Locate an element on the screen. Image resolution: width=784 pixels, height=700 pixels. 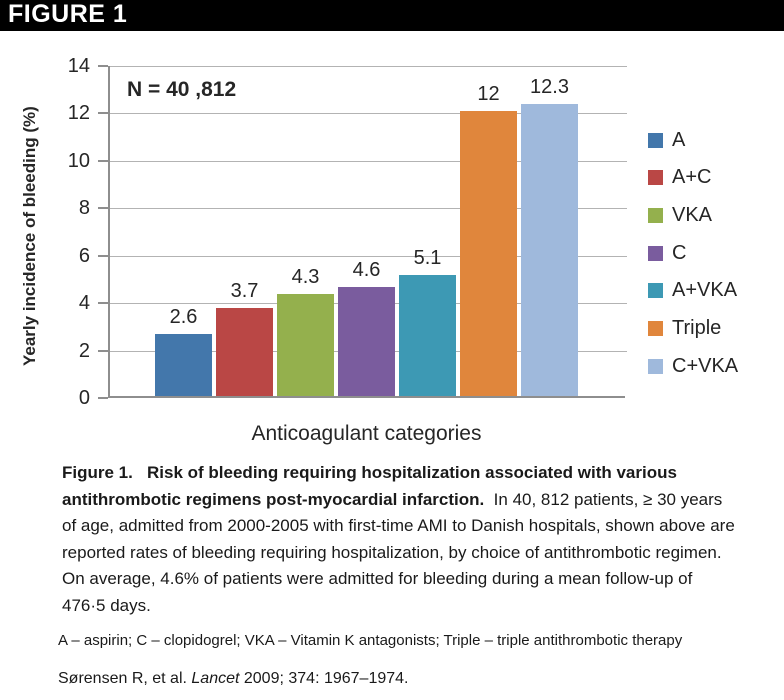
legend-item-VKA: VKA is located at coordinates (680, 215).